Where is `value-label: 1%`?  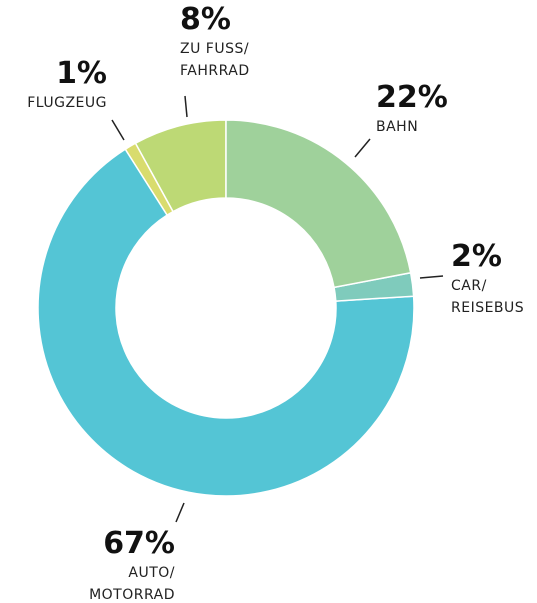 value-label: 1% is located at coordinates (81, 73).